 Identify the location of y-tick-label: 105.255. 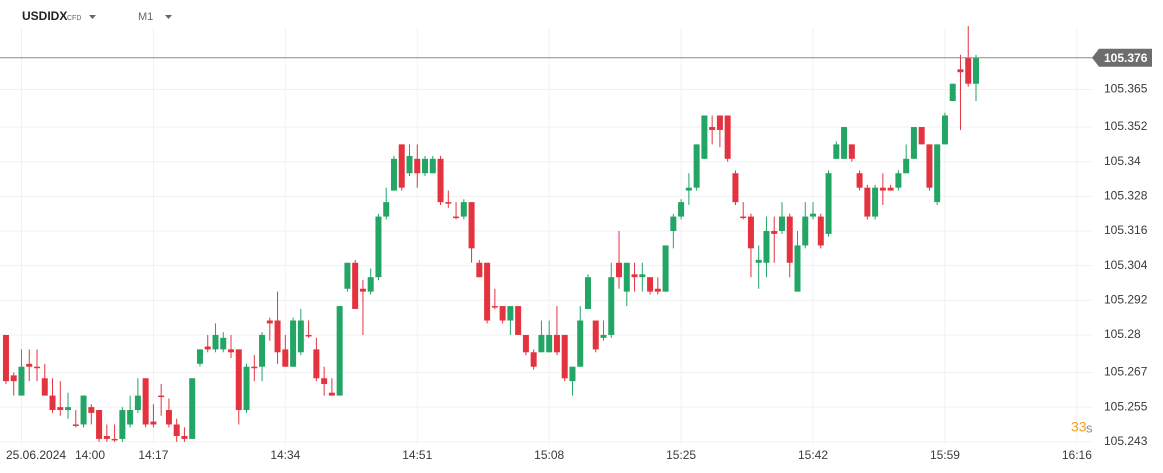
(1126, 406).